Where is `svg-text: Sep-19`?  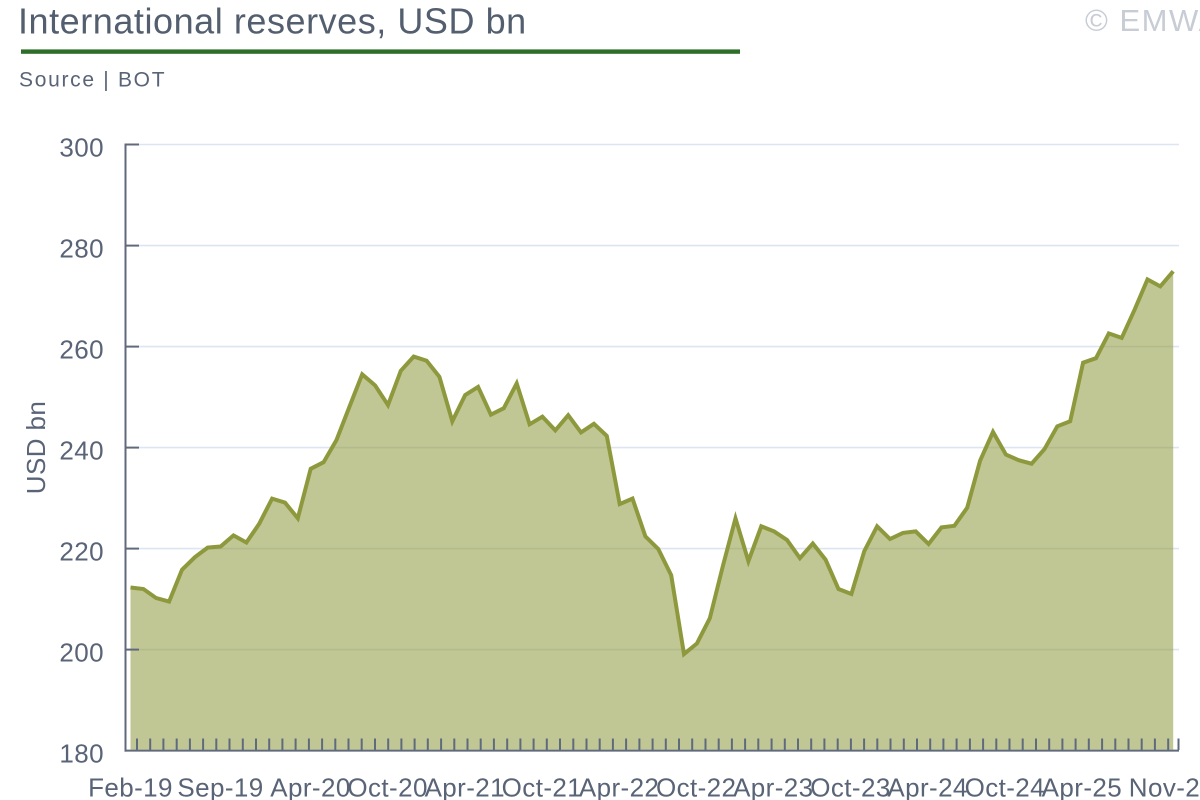 svg-text: Sep-19 is located at coordinates (220, 786).